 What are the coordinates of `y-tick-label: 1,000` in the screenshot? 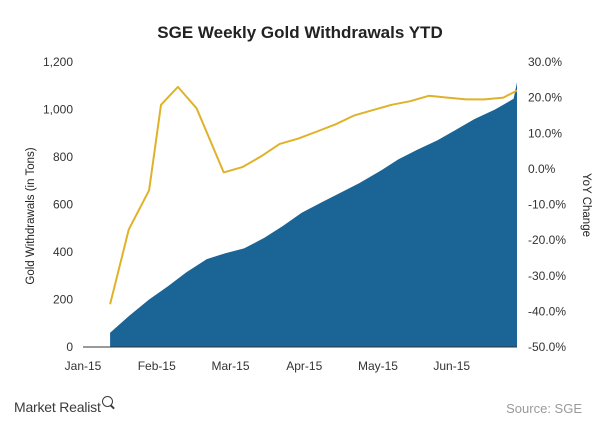 It's located at (58, 110).